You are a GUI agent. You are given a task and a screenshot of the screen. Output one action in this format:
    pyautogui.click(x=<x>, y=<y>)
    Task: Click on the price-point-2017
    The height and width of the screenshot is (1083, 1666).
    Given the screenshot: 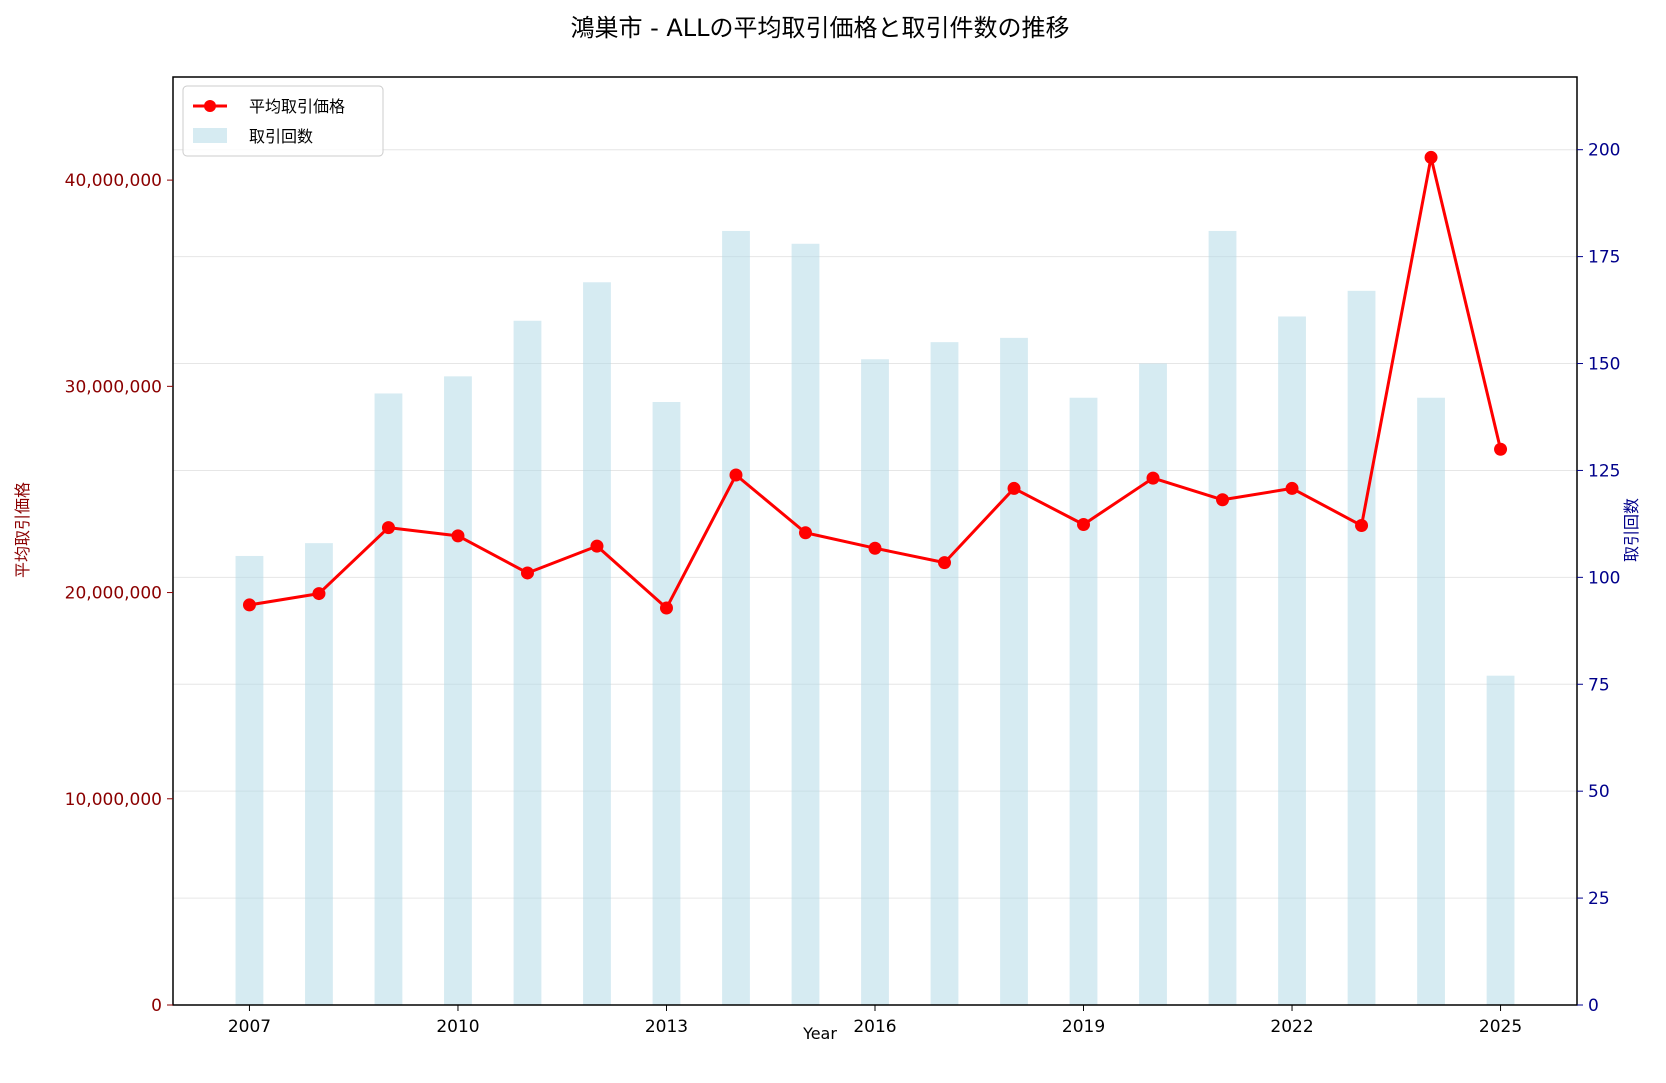 What is the action you would take?
    pyautogui.click(x=945, y=563)
    